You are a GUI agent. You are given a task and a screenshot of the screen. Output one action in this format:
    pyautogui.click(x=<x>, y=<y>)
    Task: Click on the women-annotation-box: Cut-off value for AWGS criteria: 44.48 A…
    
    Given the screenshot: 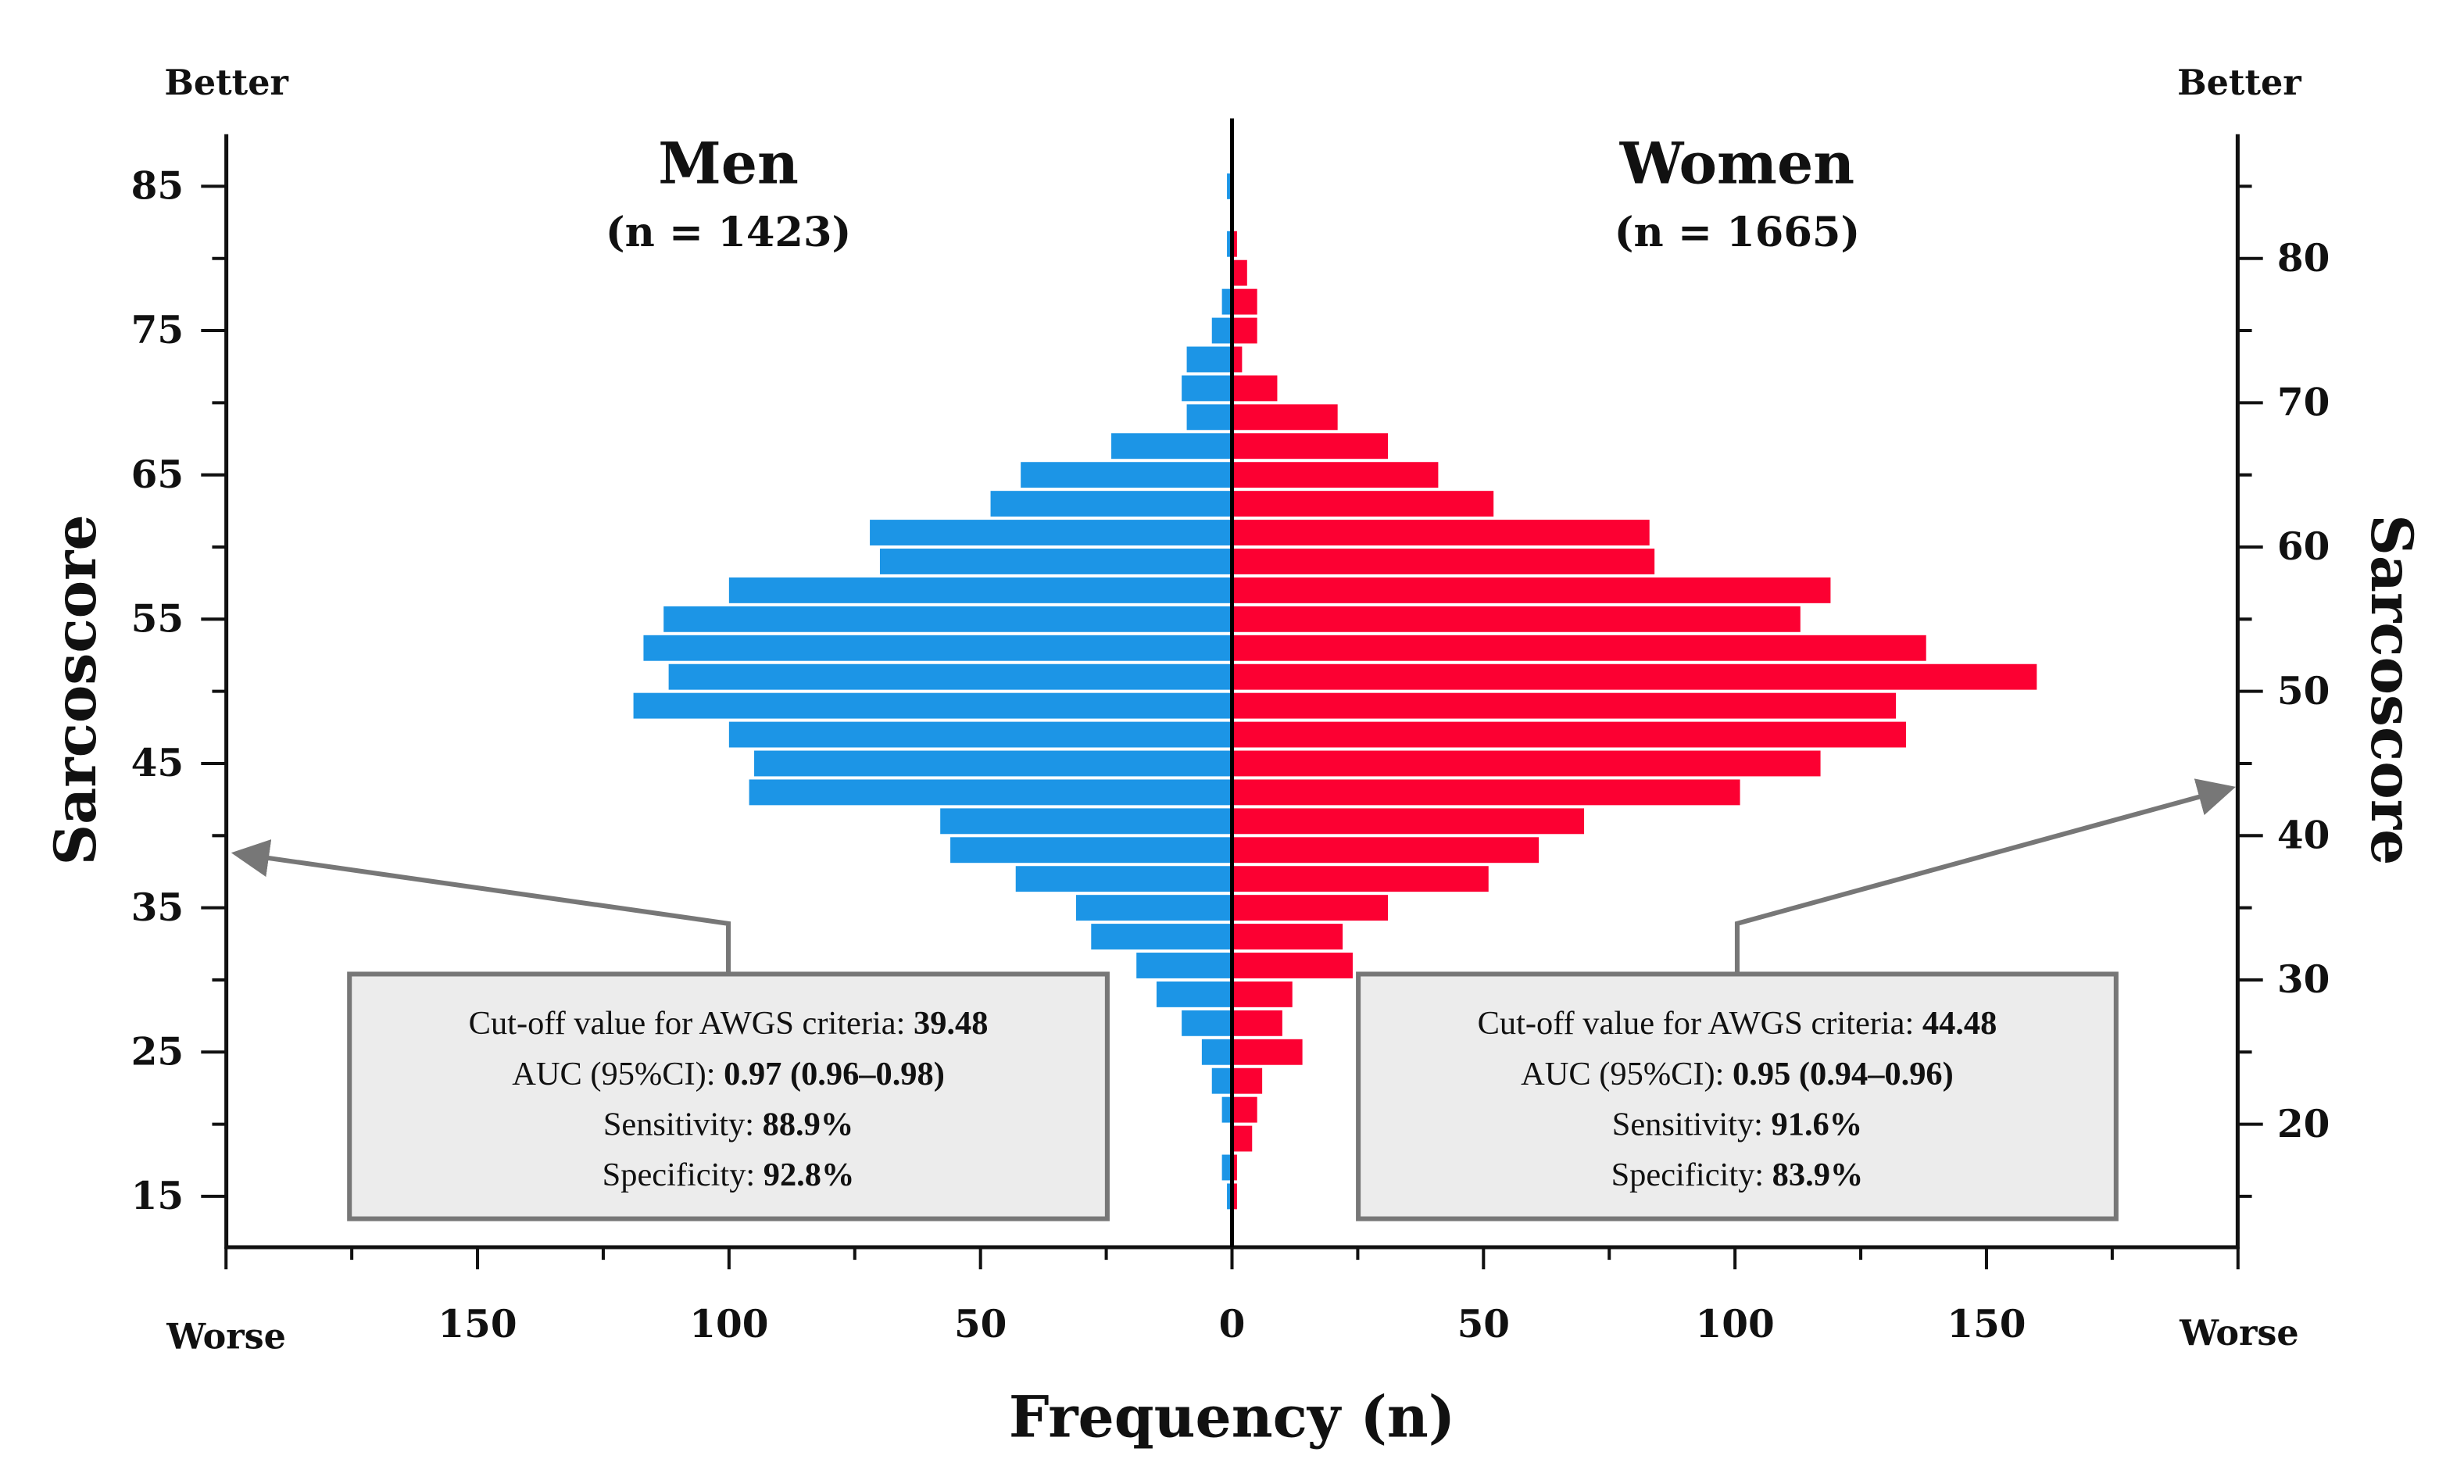 What is the action you would take?
    pyautogui.click(x=1737, y=1096)
    